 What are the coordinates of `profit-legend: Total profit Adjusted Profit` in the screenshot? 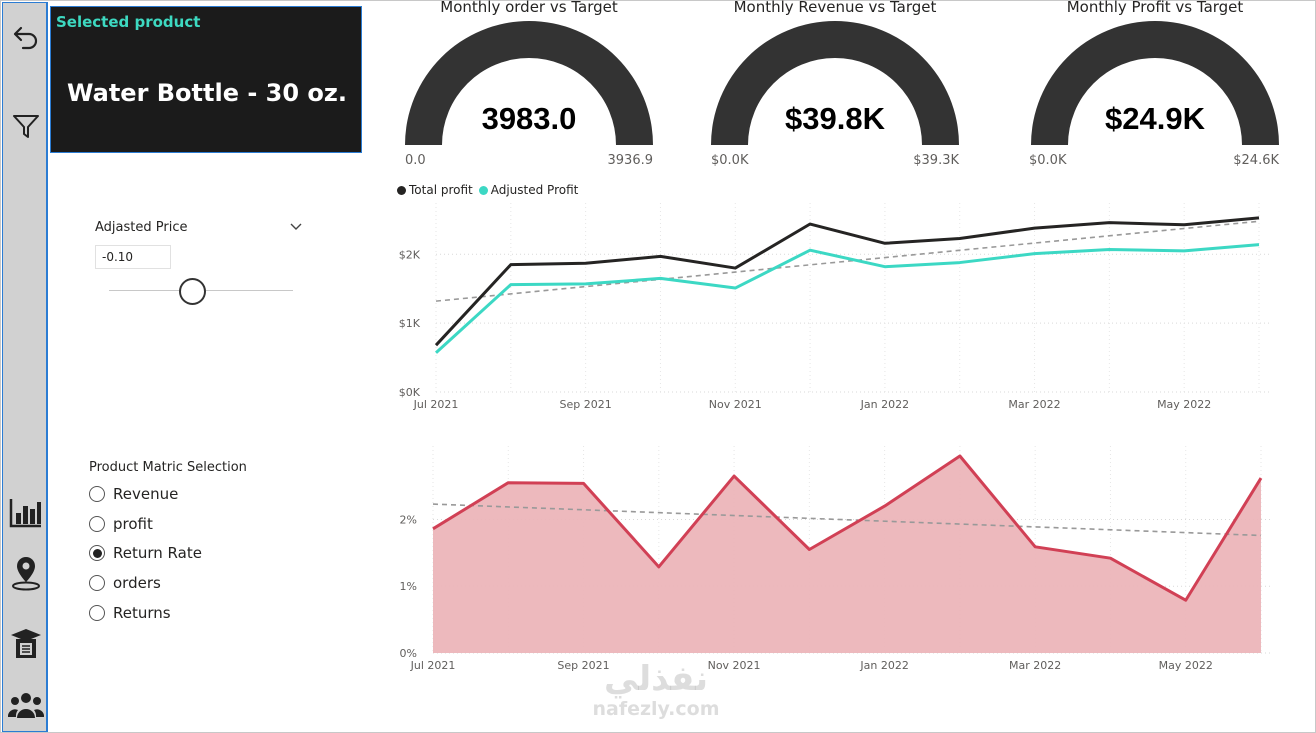 It's located at (490, 190).